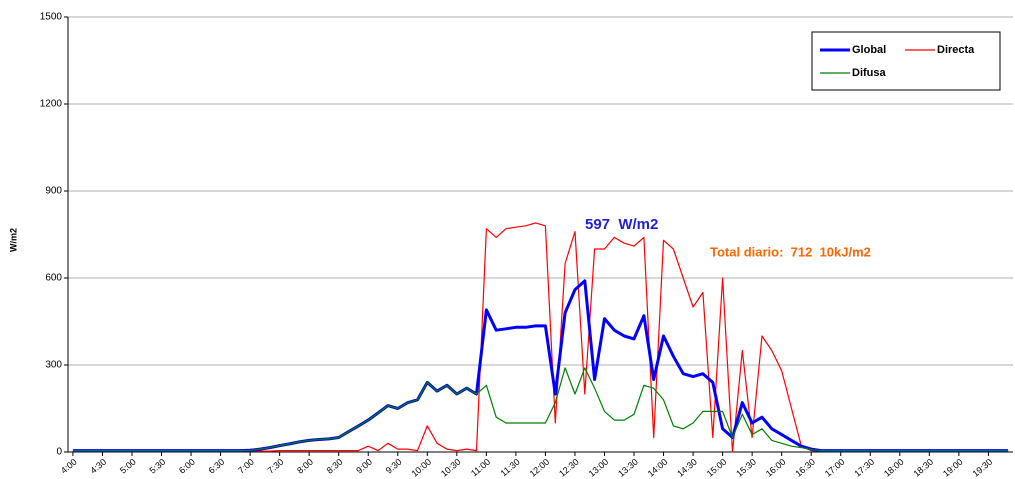  What do you see at coordinates (956, 50) in the screenshot?
I see `legend-label: Directa` at bounding box center [956, 50].